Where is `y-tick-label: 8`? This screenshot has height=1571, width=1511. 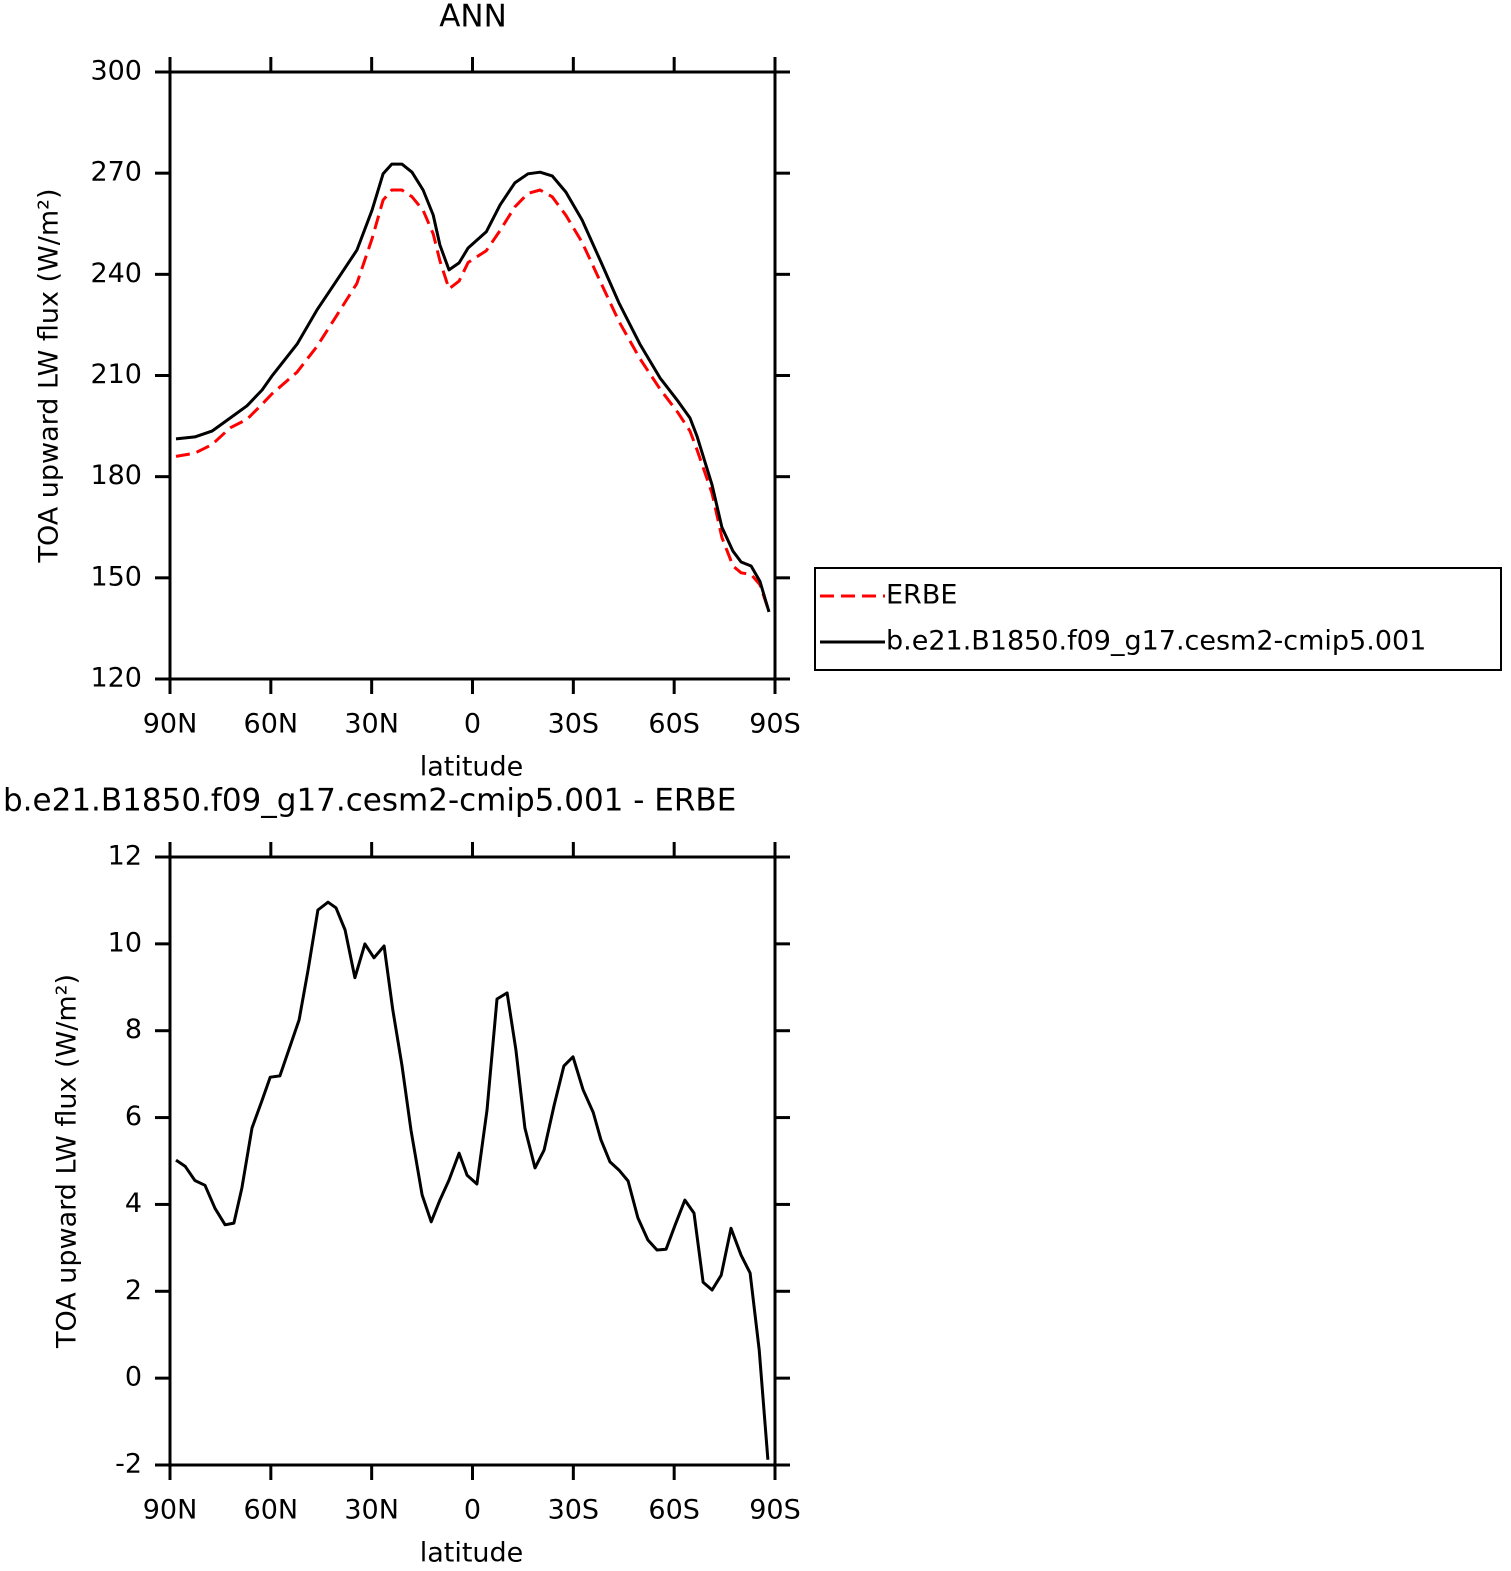 y-tick-label: 8 is located at coordinates (133, 1029).